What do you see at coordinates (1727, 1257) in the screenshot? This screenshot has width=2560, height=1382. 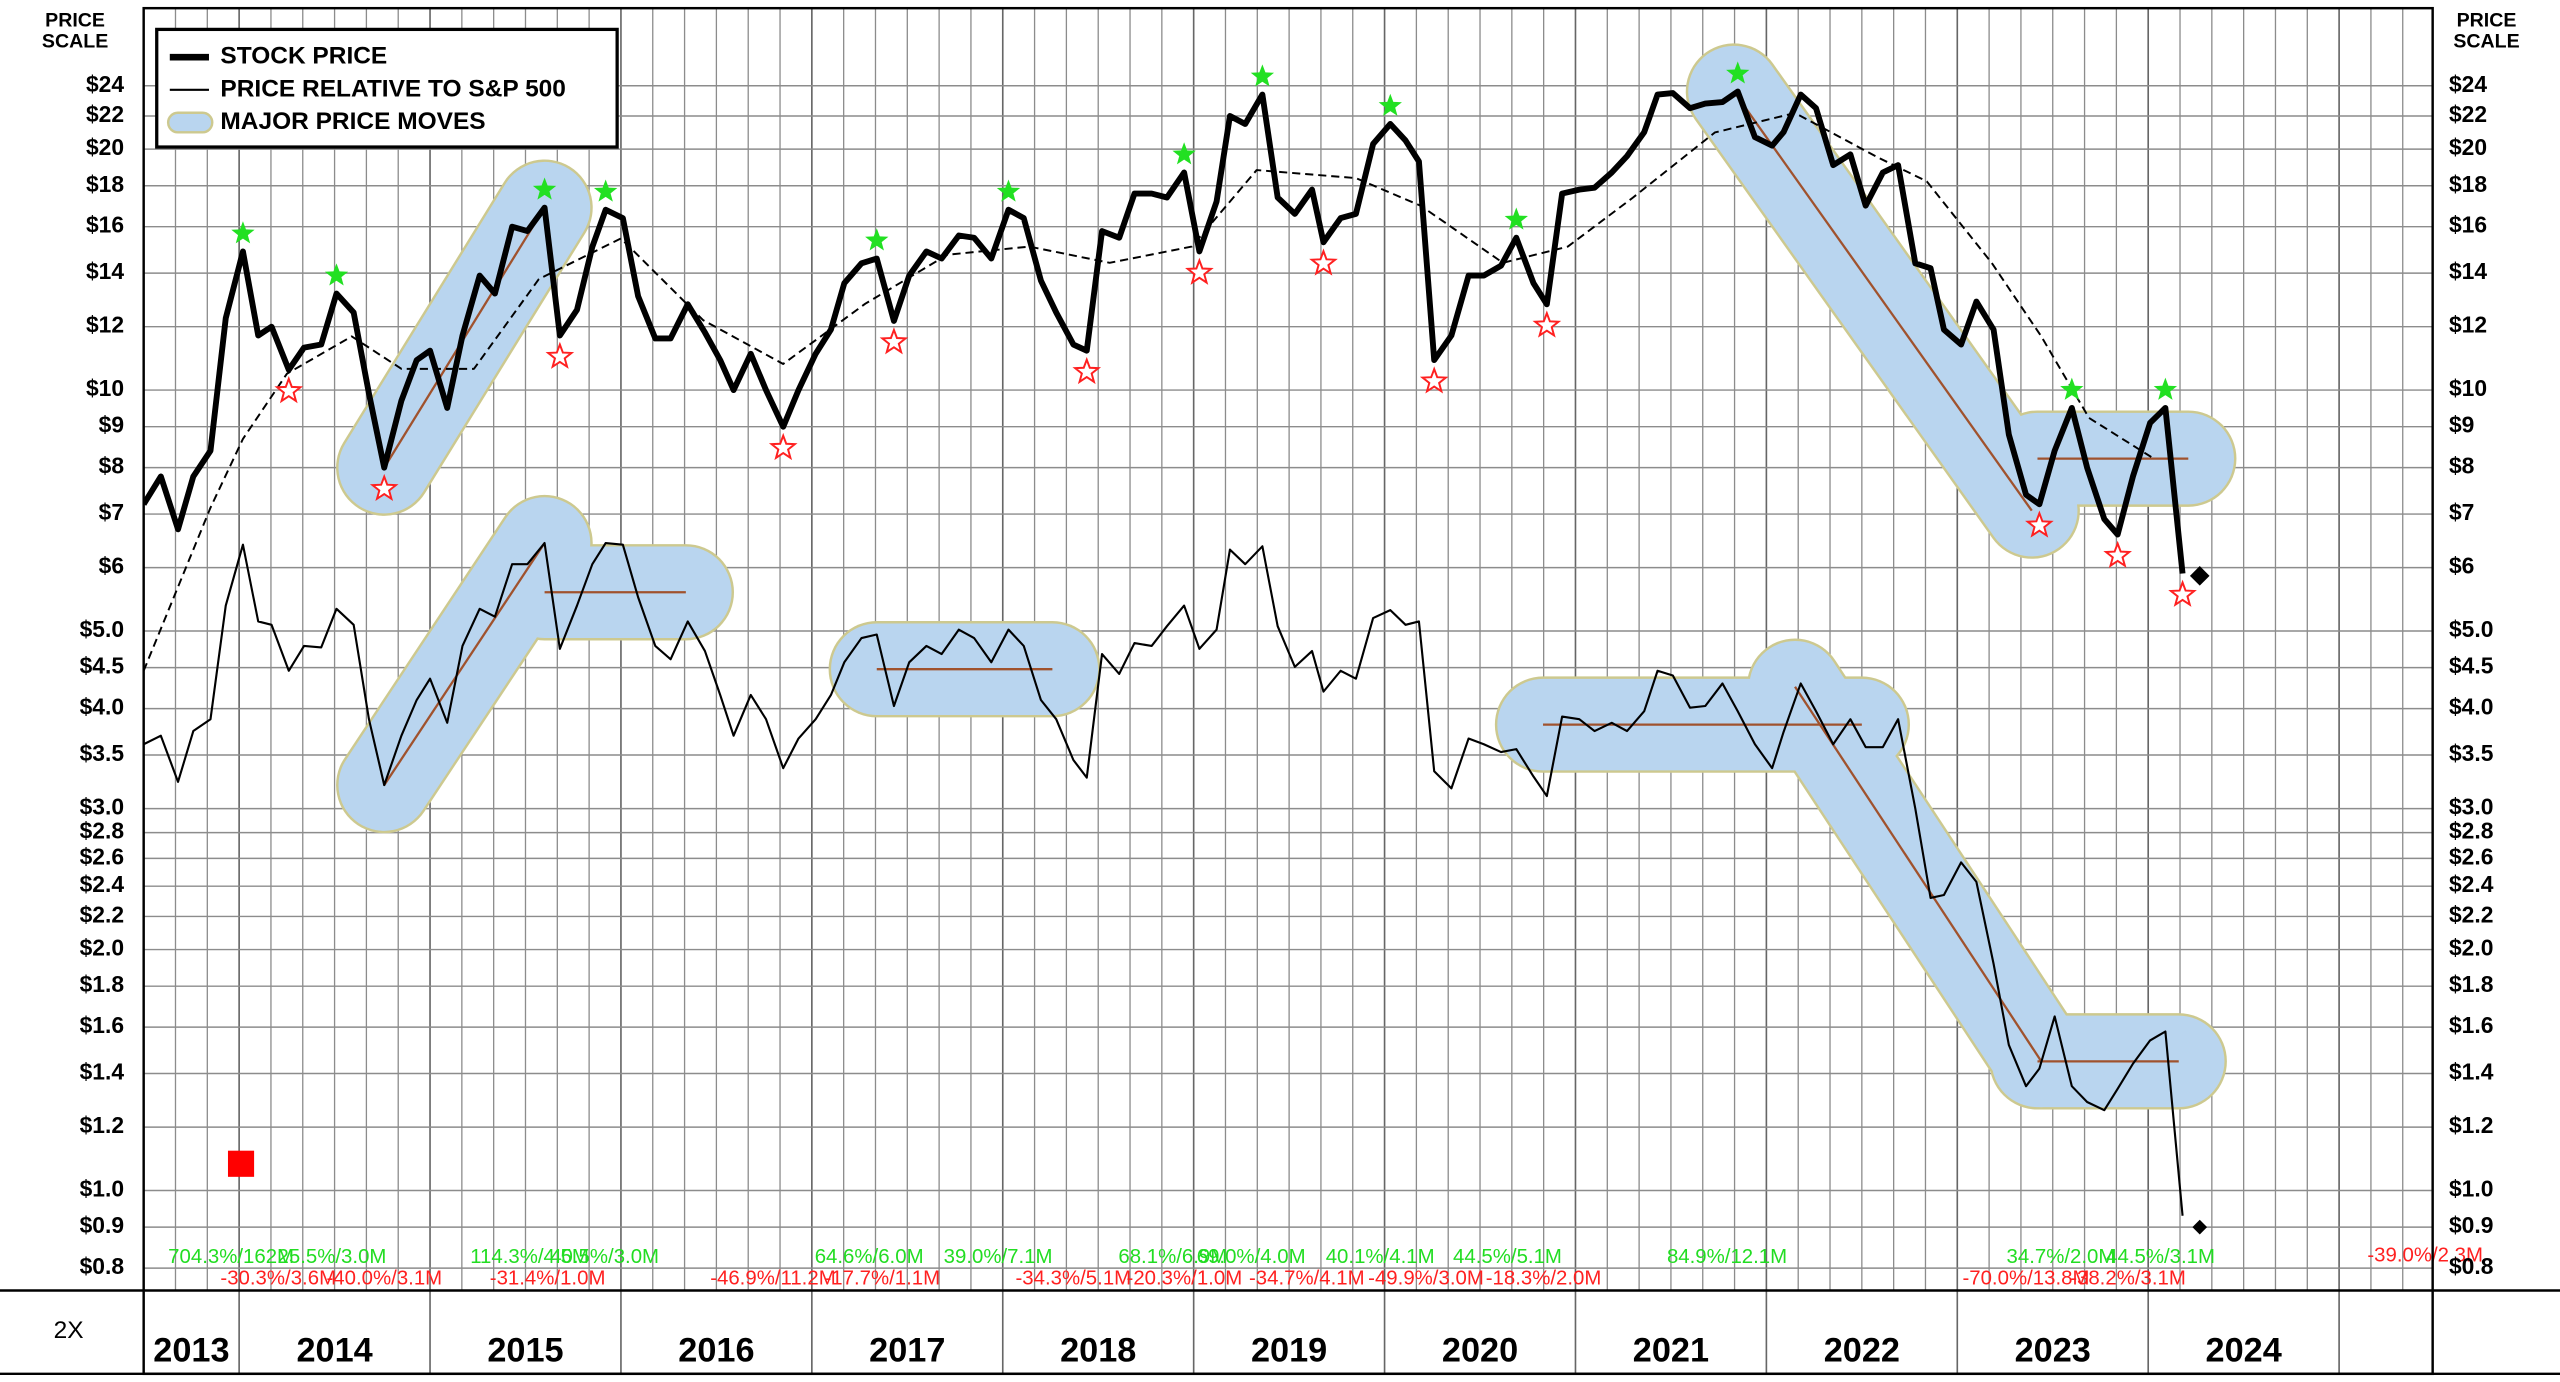 I see `gain-label: 84.9%/12.1M` at bounding box center [1727, 1257].